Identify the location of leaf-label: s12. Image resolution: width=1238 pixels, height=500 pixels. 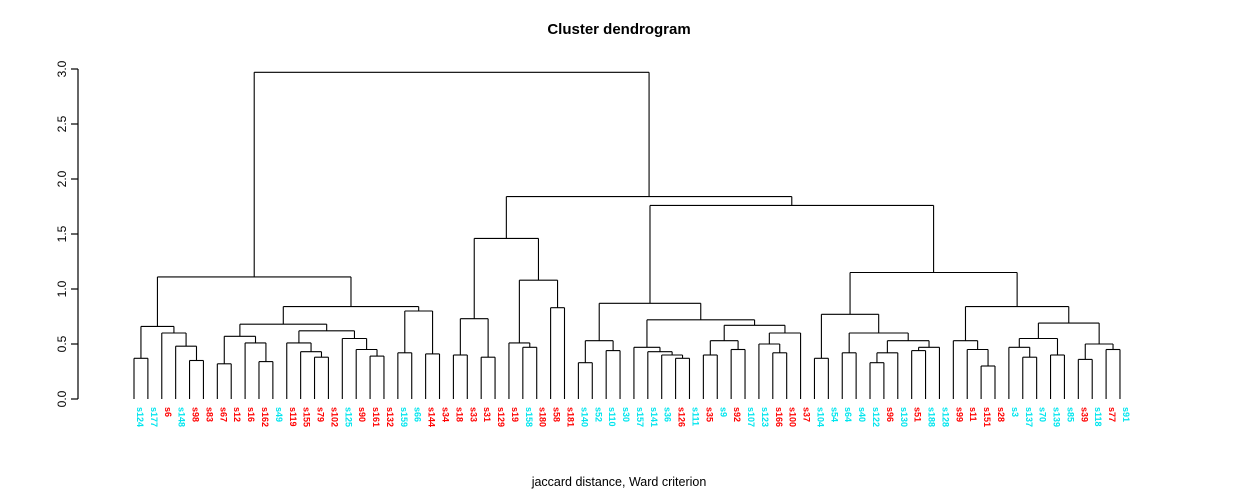
(237, 414).